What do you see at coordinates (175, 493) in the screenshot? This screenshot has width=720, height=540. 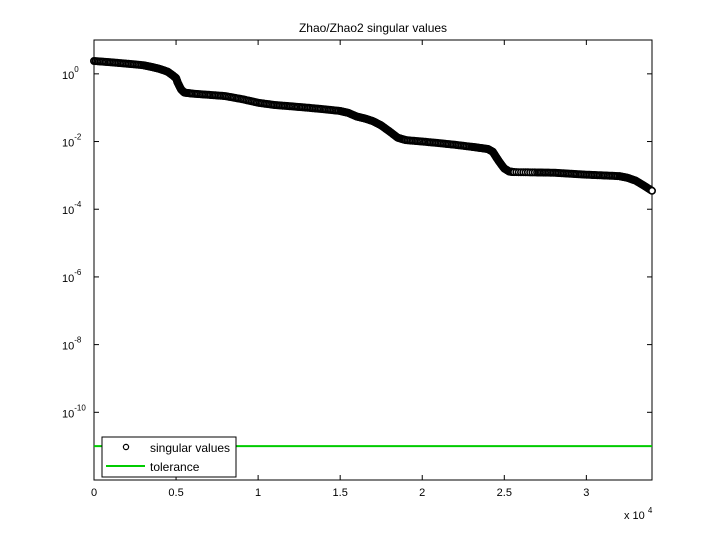 I see `x-tick-label: 0.5` at bounding box center [175, 493].